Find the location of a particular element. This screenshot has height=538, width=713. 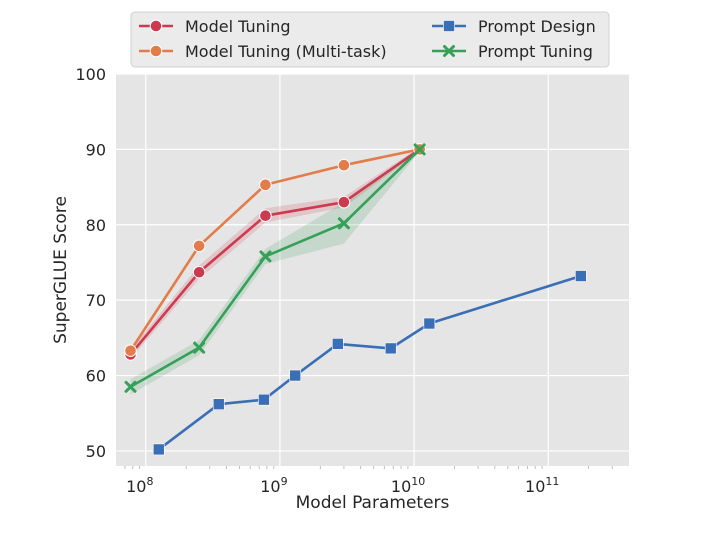

y-tick-label-3: 80 is located at coordinates (96, 225).